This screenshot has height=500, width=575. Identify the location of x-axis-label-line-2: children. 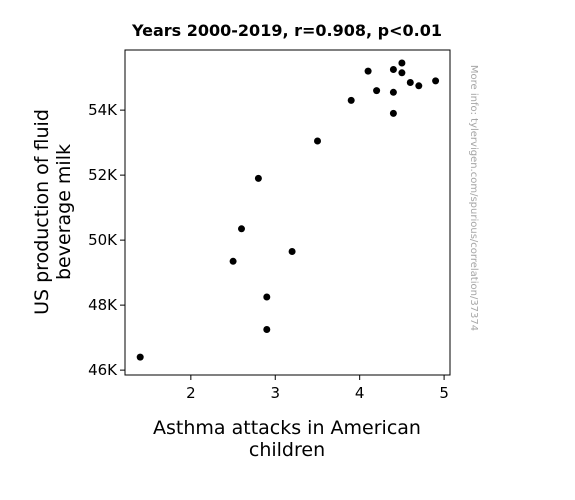
(287, 450).